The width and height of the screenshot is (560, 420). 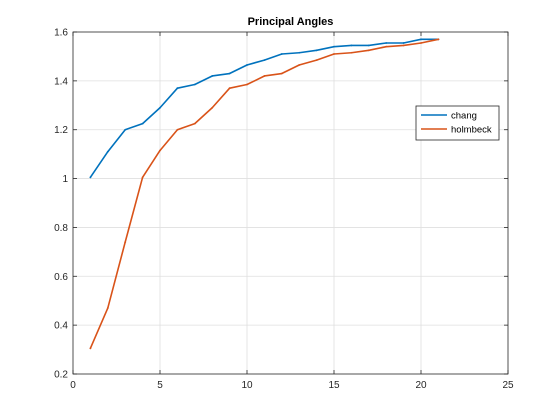 I want to click on x-tick-label: 5, so click(x=160, y=385).